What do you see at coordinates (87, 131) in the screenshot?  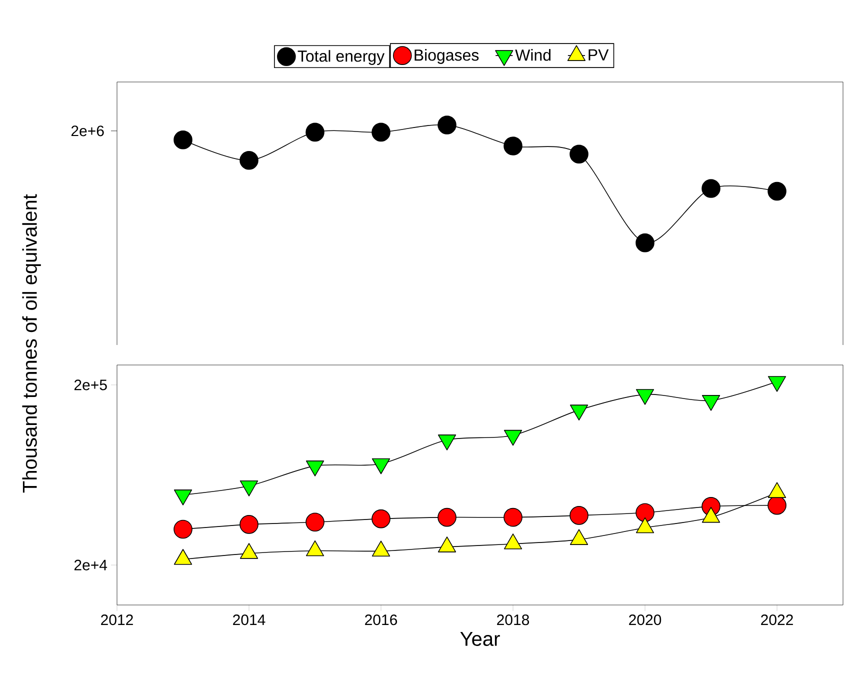 I see `text: 2e+6` at bounding box center [87, 131].